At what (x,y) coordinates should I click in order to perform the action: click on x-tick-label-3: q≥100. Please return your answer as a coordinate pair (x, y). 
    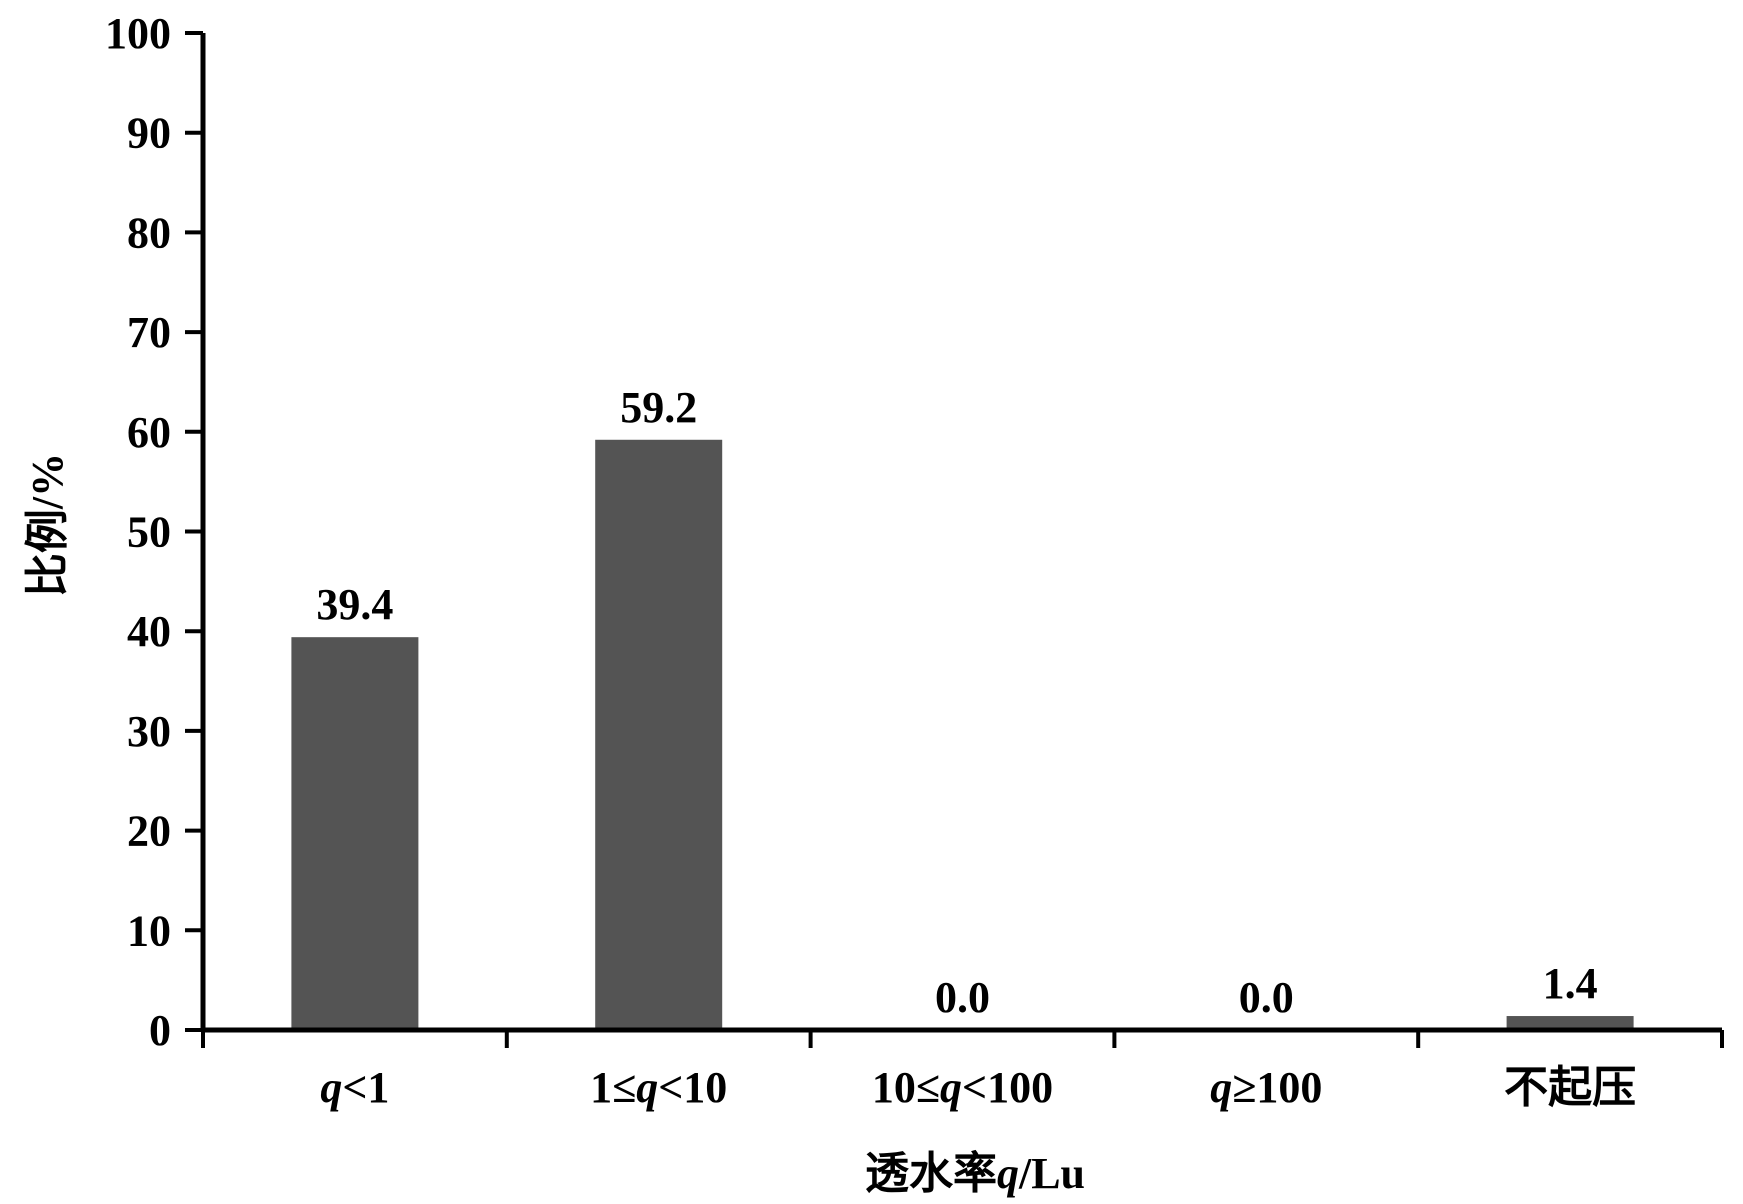
    Looking at the image, I should click on (1266, 1087).